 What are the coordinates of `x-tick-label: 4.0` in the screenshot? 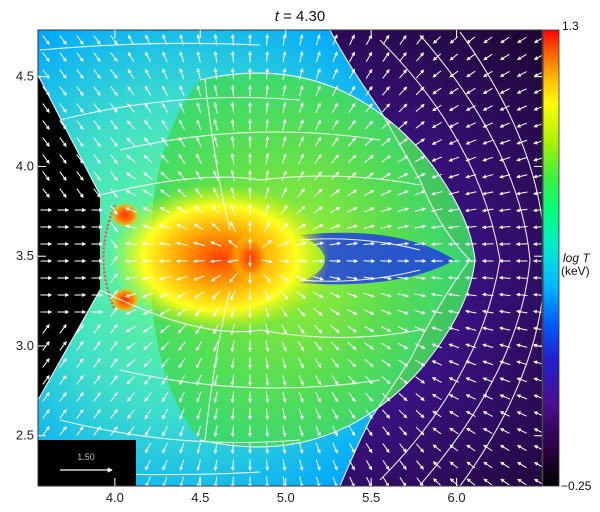 It's located at (115, 497).